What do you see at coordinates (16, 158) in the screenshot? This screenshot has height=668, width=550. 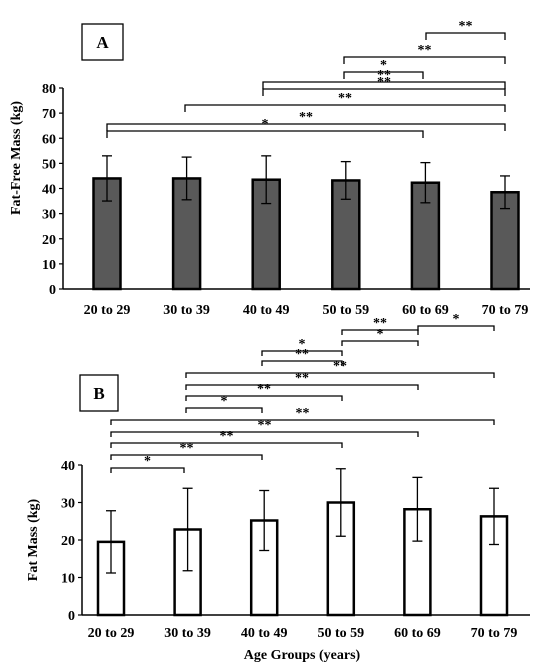 I see `y-axis-label: Fat-Free Mass (kg)` at bounding box center [16, 158].